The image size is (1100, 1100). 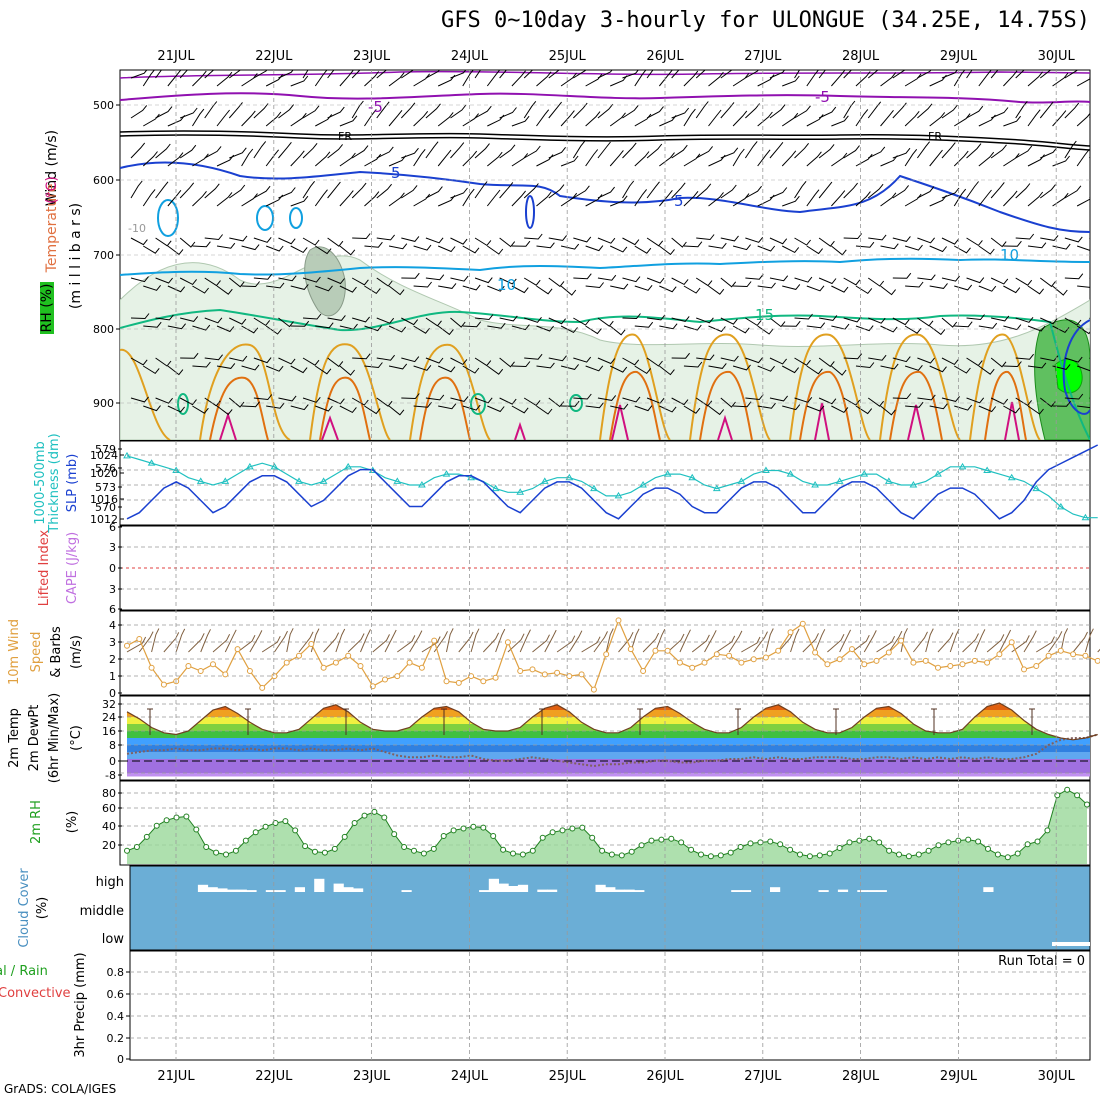 What do you see at coordinates (612, 482) in the screenshot?
I see `slp-line` at bounding box center [612, 482].